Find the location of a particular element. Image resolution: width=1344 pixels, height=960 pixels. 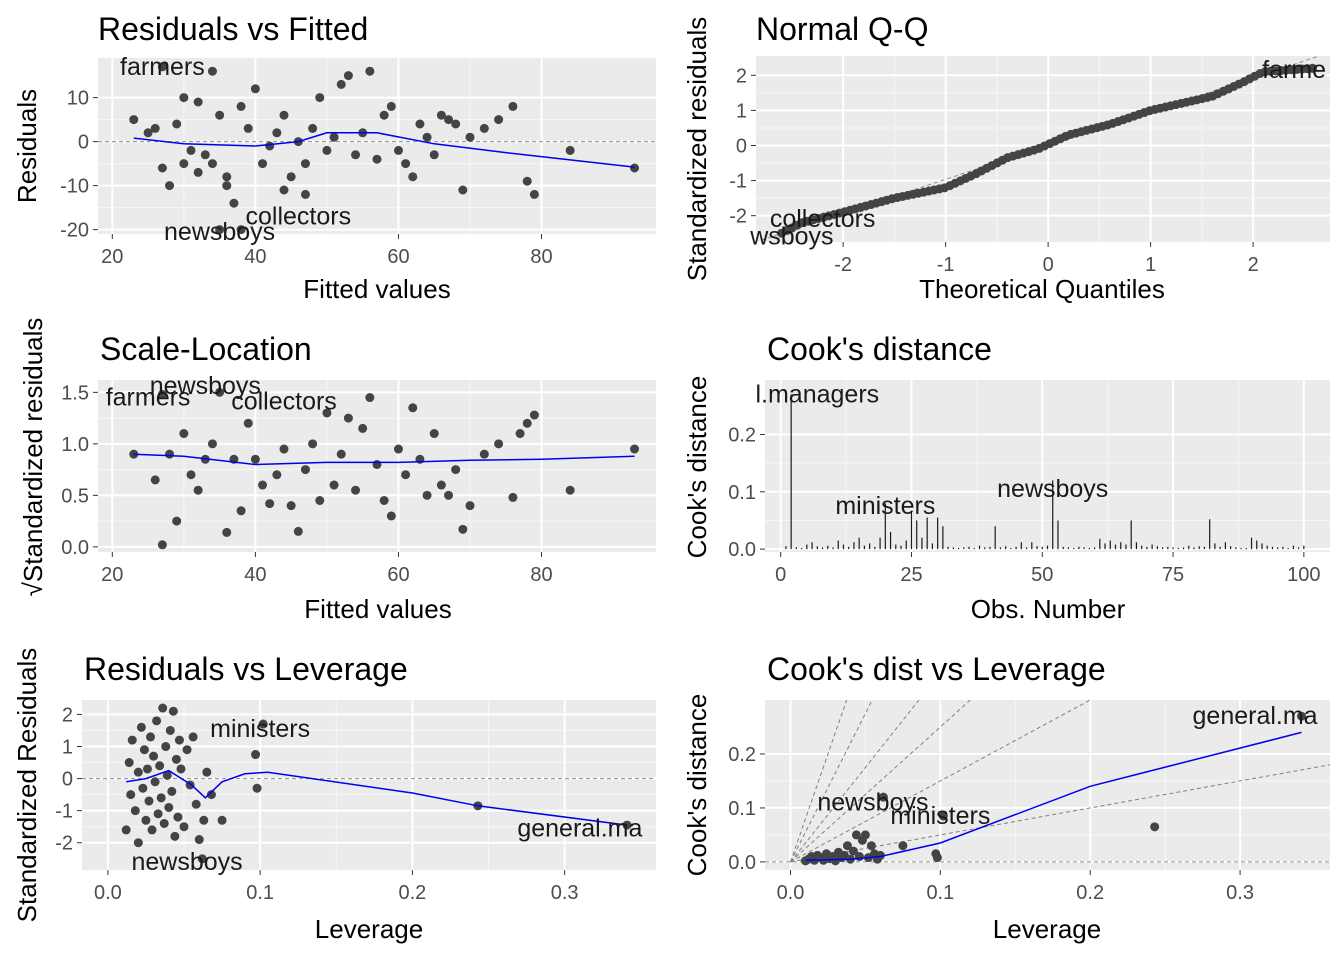

x-tick-label: 0 is located at coordinates (780, 575).